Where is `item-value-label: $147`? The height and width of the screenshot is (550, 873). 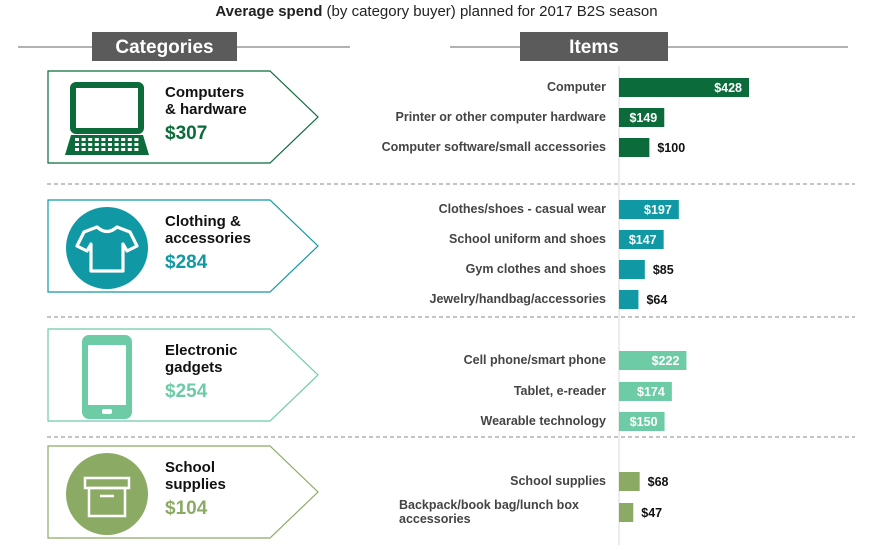 item-value-label: $147 is located at coordinates (643, 240).